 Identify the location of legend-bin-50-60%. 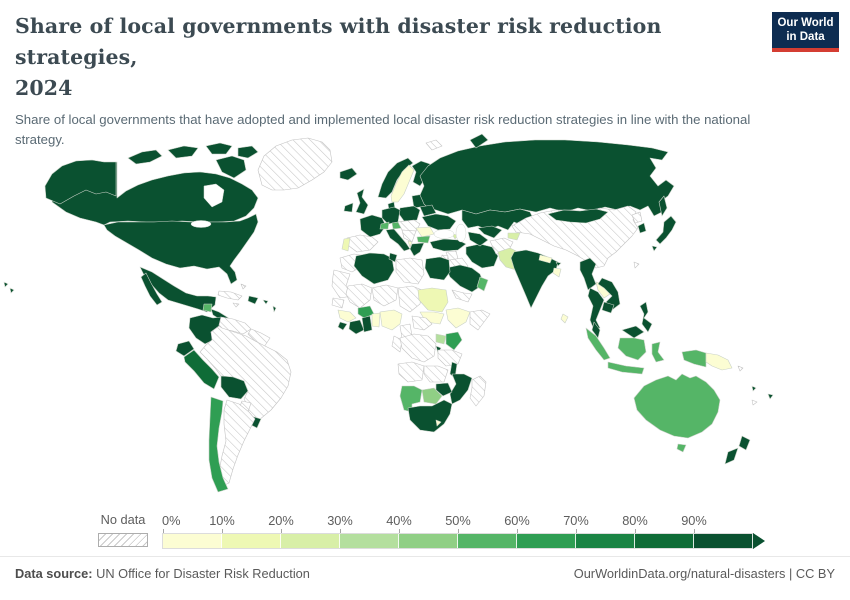
(487, 541).